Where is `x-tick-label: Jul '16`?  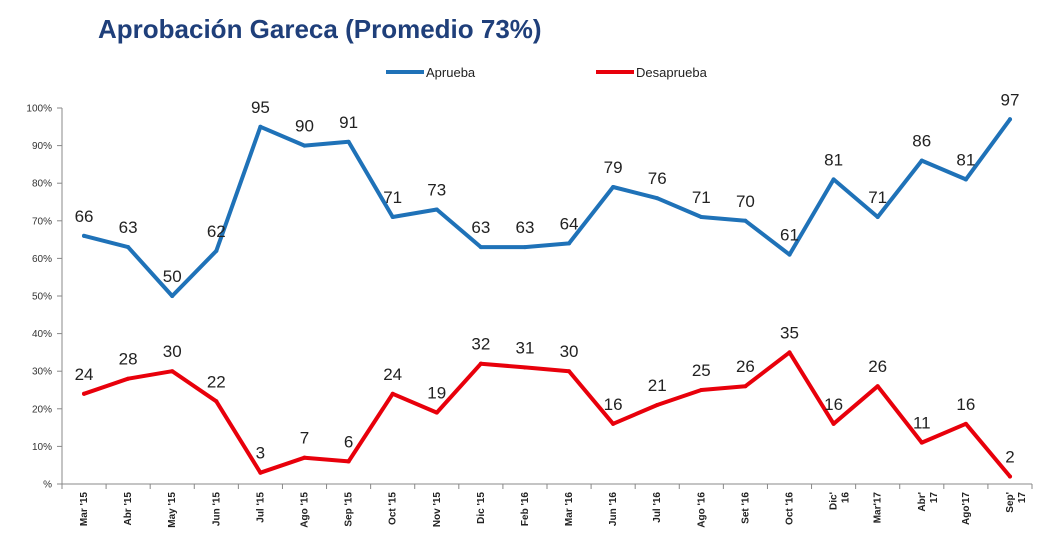 x-tick-label: Jul '16 is located at coordinates (657, 507).